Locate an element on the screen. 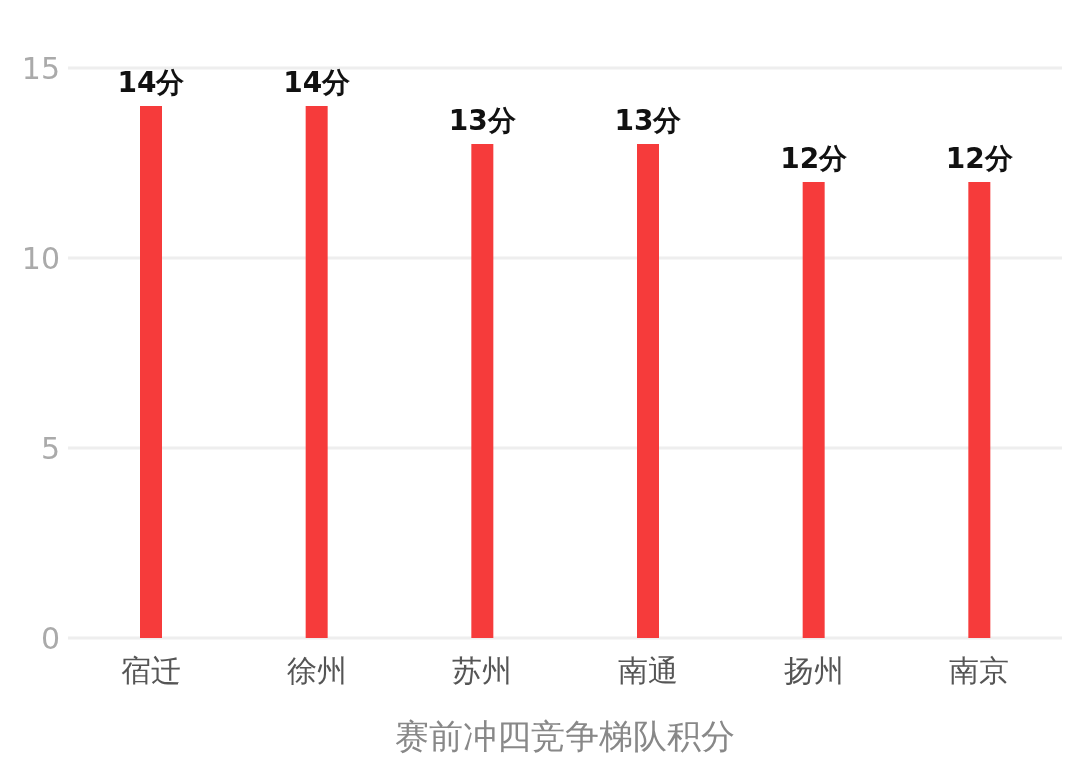  x-axis-title: 赛前冲四竞争梯队积分 is located at coordinates (565, 736).